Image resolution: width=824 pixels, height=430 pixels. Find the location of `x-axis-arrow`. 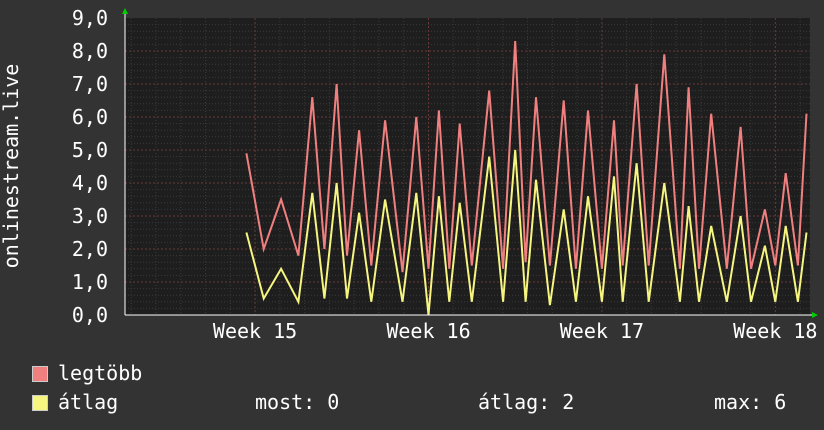

x-axis-arrow is located at coordinates (815, 315).